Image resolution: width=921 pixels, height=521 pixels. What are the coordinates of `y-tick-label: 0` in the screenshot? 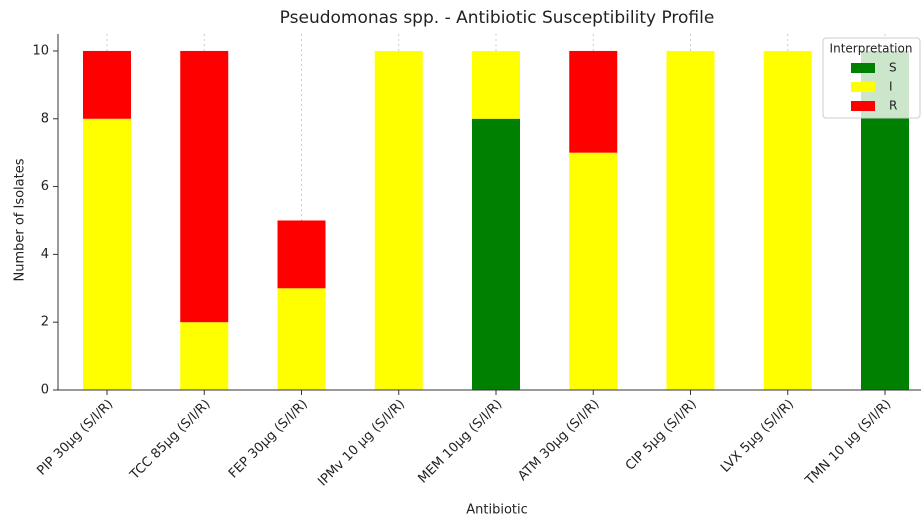 It's located at (45, 390).